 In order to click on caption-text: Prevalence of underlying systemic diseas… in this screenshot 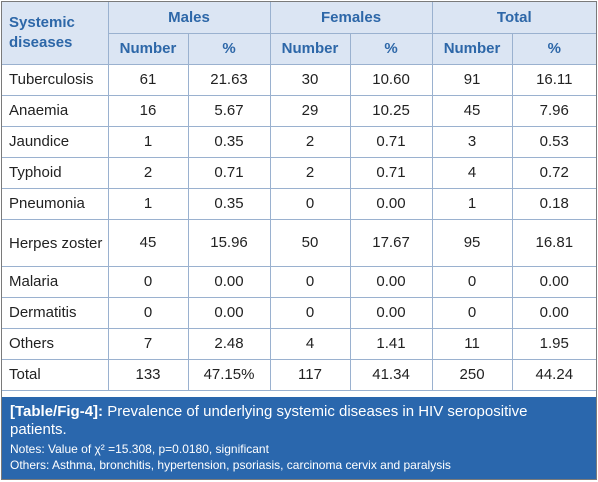, I will do `click(269, 420)`.